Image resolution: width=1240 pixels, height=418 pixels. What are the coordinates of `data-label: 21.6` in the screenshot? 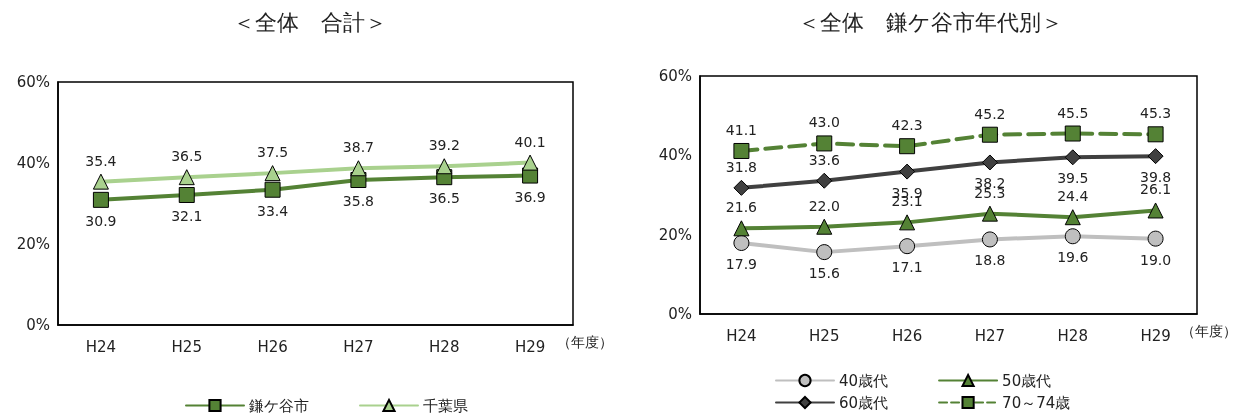 It's located at (741, 207).